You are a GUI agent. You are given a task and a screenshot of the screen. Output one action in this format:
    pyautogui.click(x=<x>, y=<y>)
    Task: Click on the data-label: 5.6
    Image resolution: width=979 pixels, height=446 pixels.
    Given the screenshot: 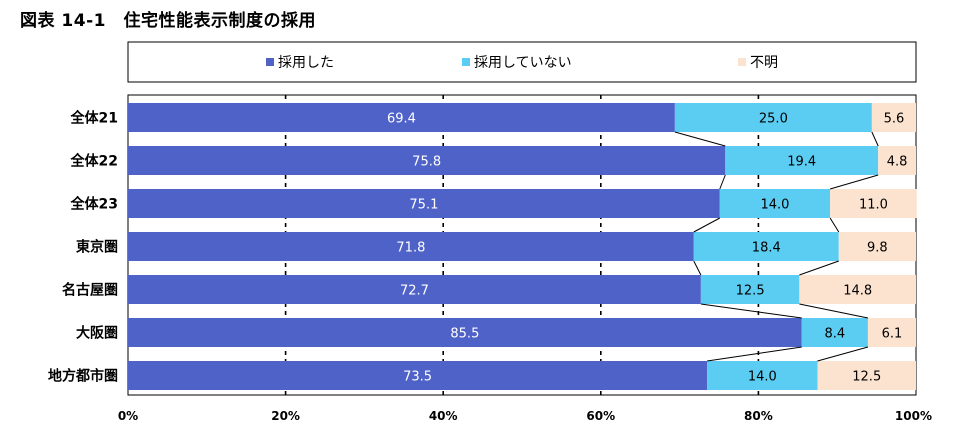 What is the action you would take?
    pyautogui.click(x=894, y=119)
    